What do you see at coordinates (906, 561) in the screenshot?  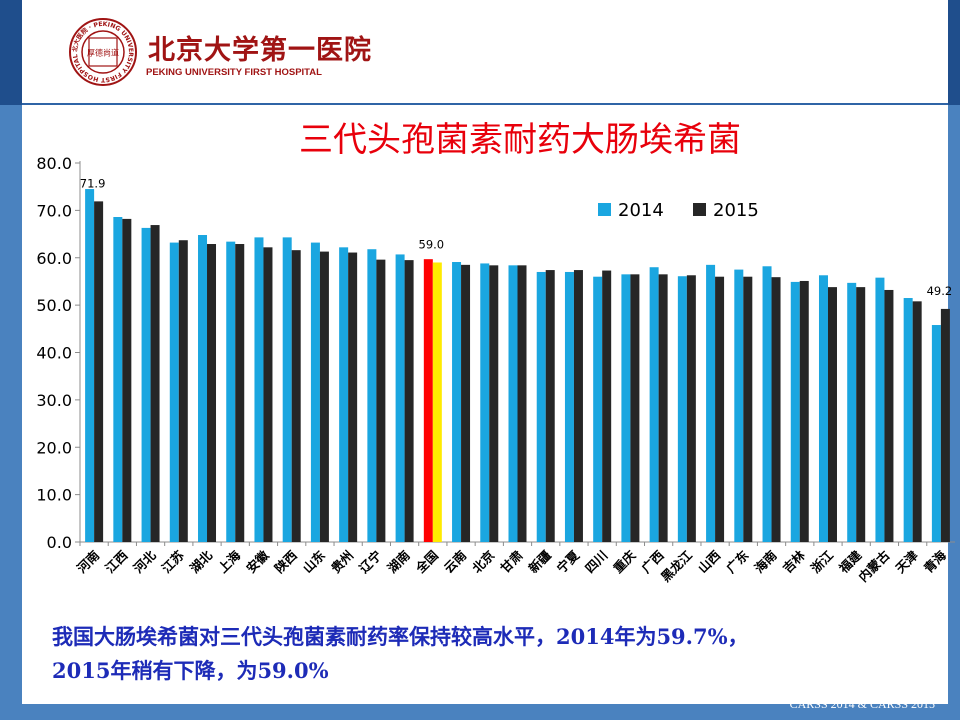 I see `x-tick-label: 天津` at bounding box center [906, 561].